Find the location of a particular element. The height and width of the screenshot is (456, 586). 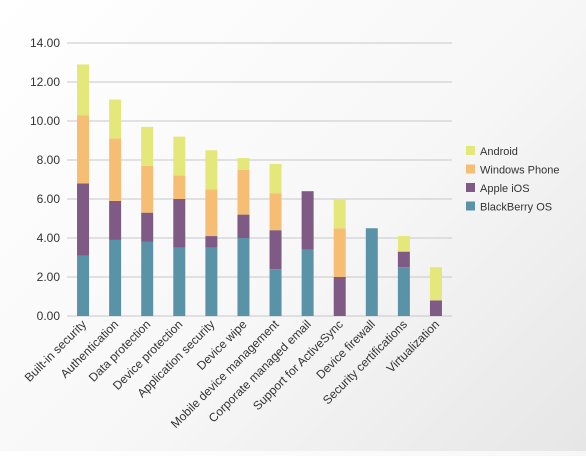

legend-swatch-android is located at coordinates (470, 150).